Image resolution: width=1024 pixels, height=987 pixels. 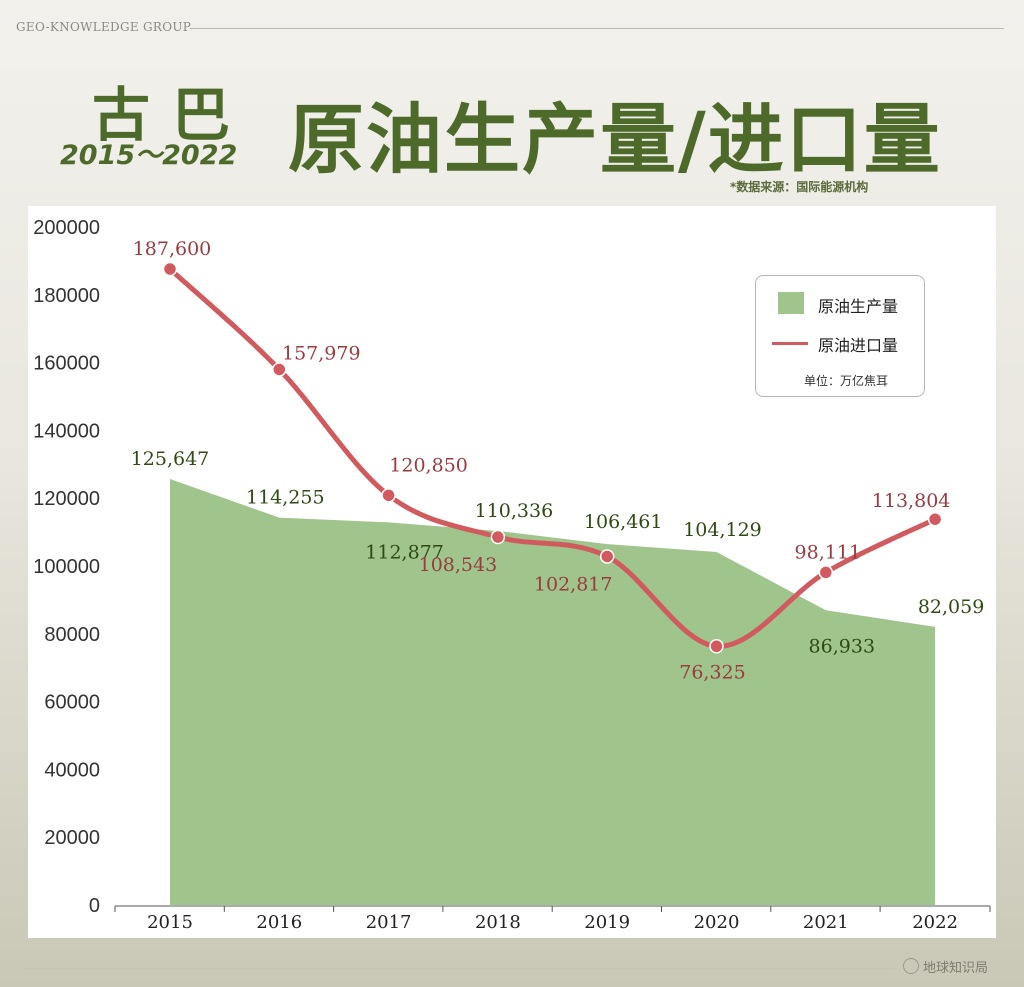 I want to click on y-tick-label: 0, so click(x=94, y=906).